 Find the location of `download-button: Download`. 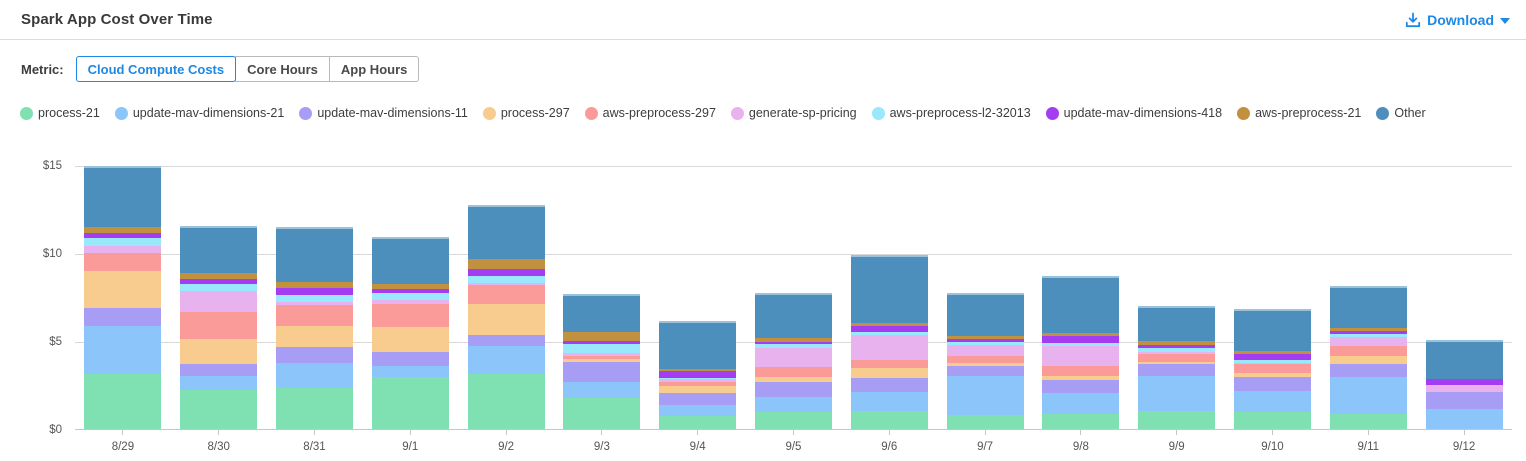

download-button: Download is located at coordinates (1457, 20).